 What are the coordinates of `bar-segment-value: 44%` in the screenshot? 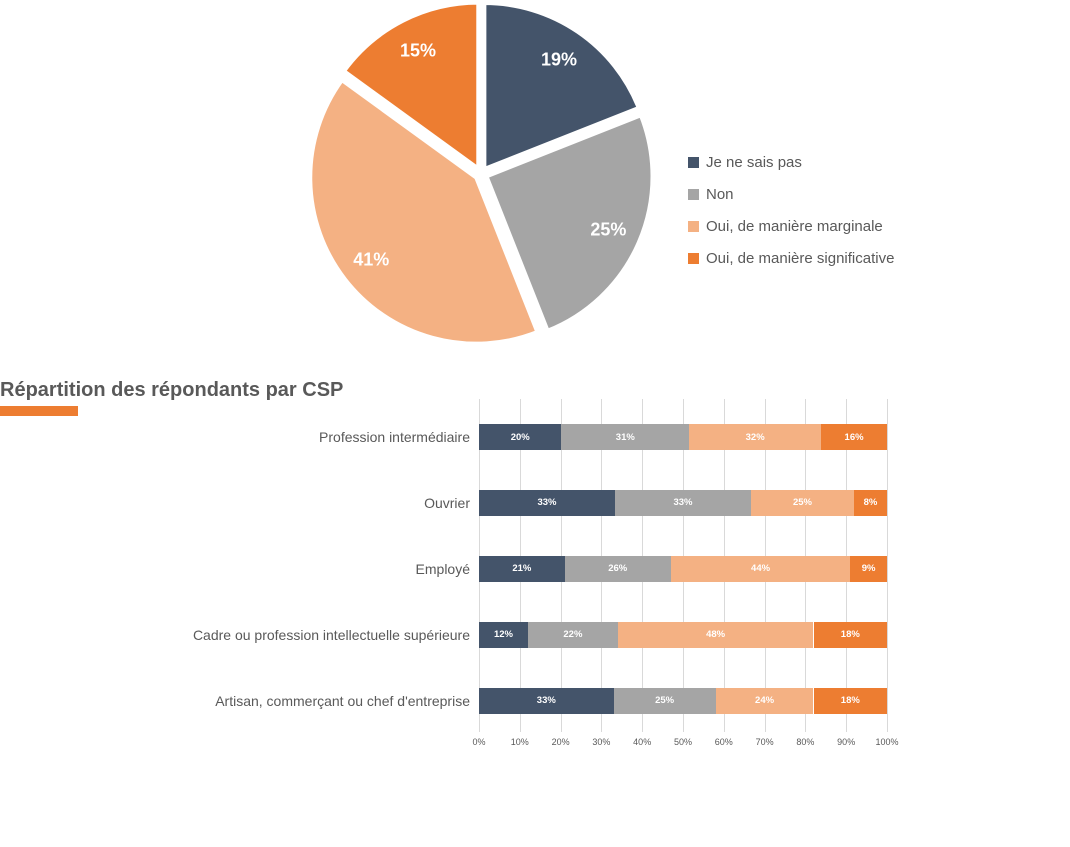 It's located at (761, 569).